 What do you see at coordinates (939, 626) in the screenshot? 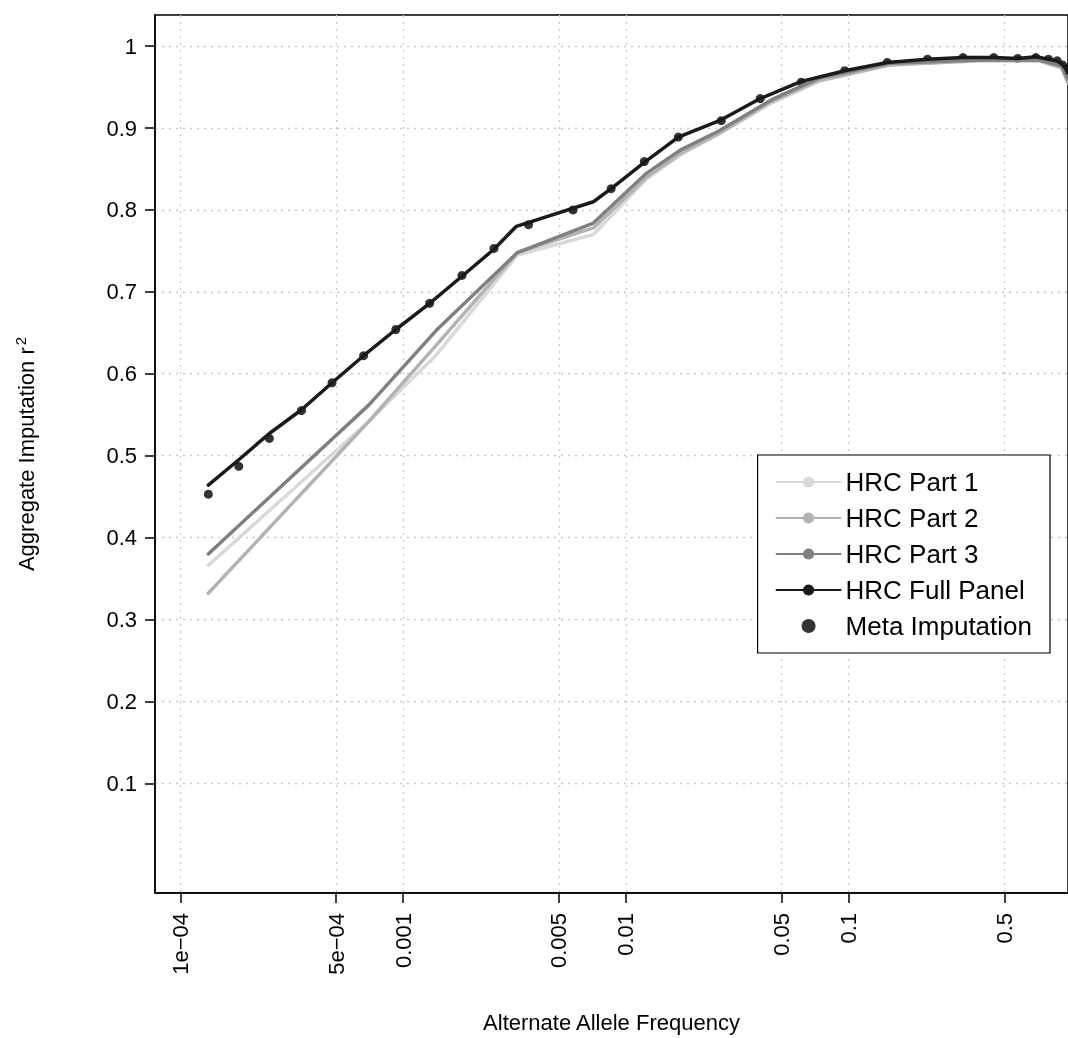
I see `legend-label: Meta Imputation` at bounding box center [939, 626].